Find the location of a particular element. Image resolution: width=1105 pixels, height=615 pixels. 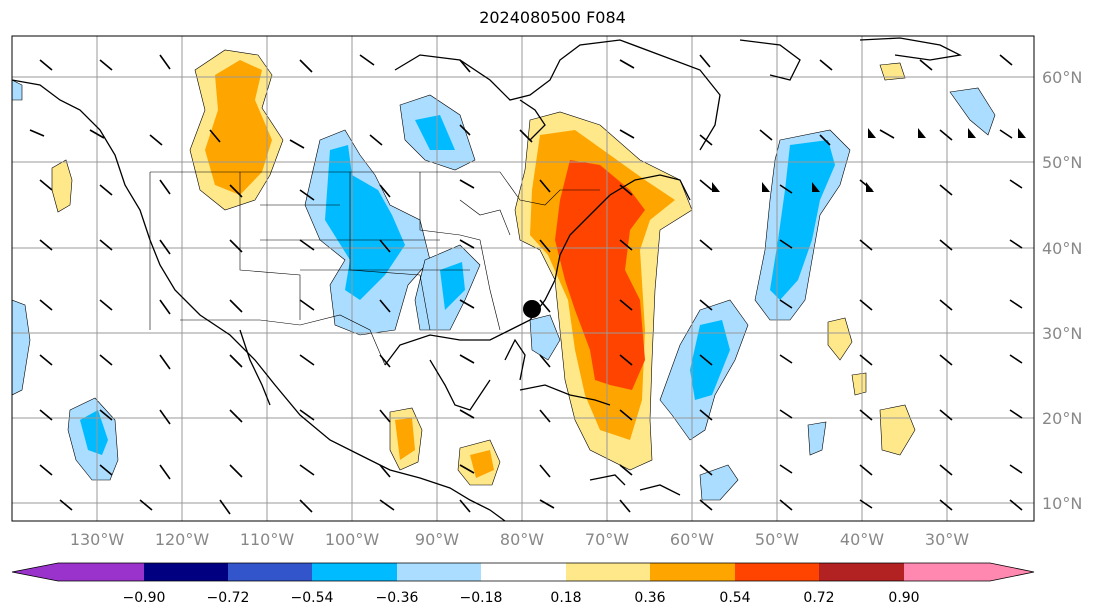

lat-label: 40°N is located at coordinates (1062, 248).